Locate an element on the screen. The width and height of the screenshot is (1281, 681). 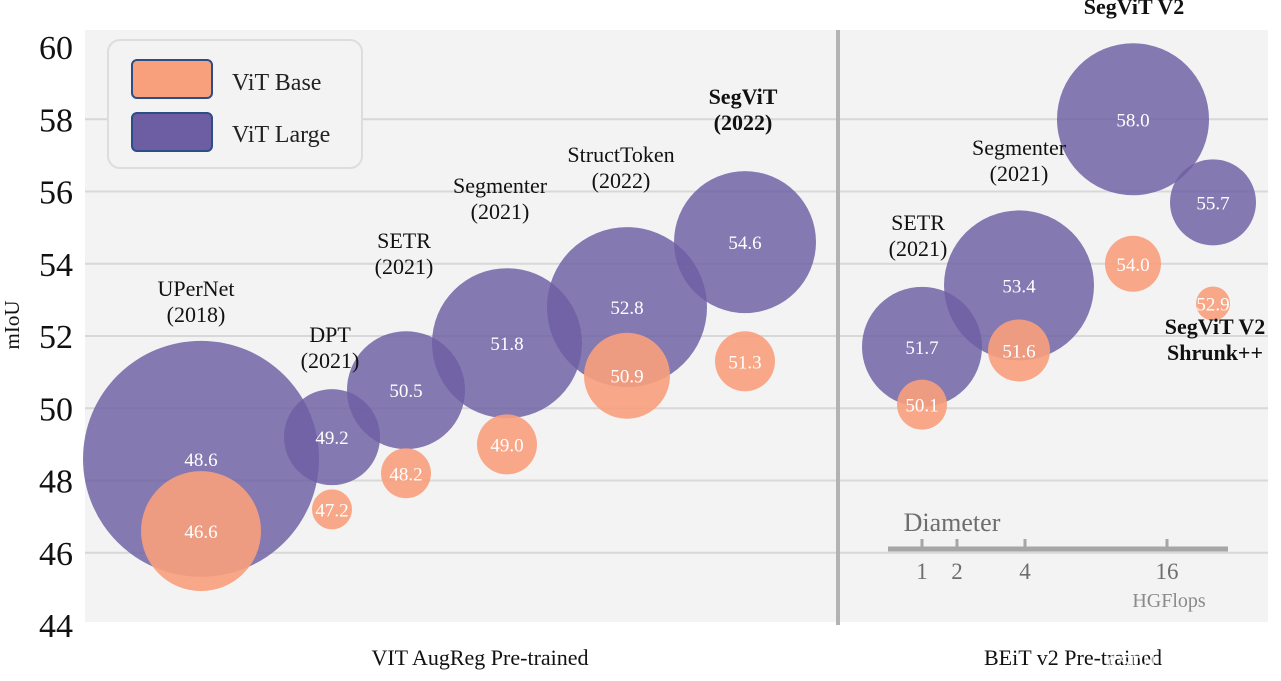
value-label-base: 51.6 is located at coordinates (1018, 351).